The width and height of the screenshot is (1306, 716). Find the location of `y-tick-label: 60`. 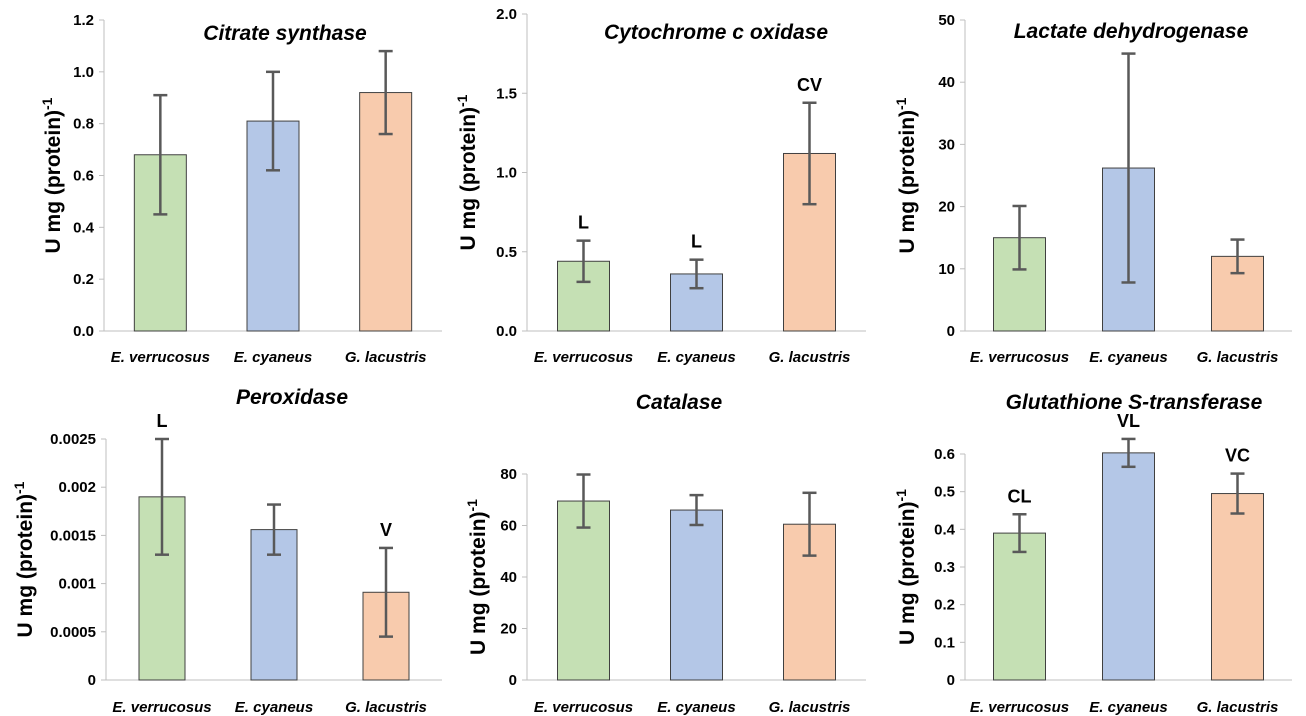

y-tick-label: 60 is located at coordinates (508, 526).